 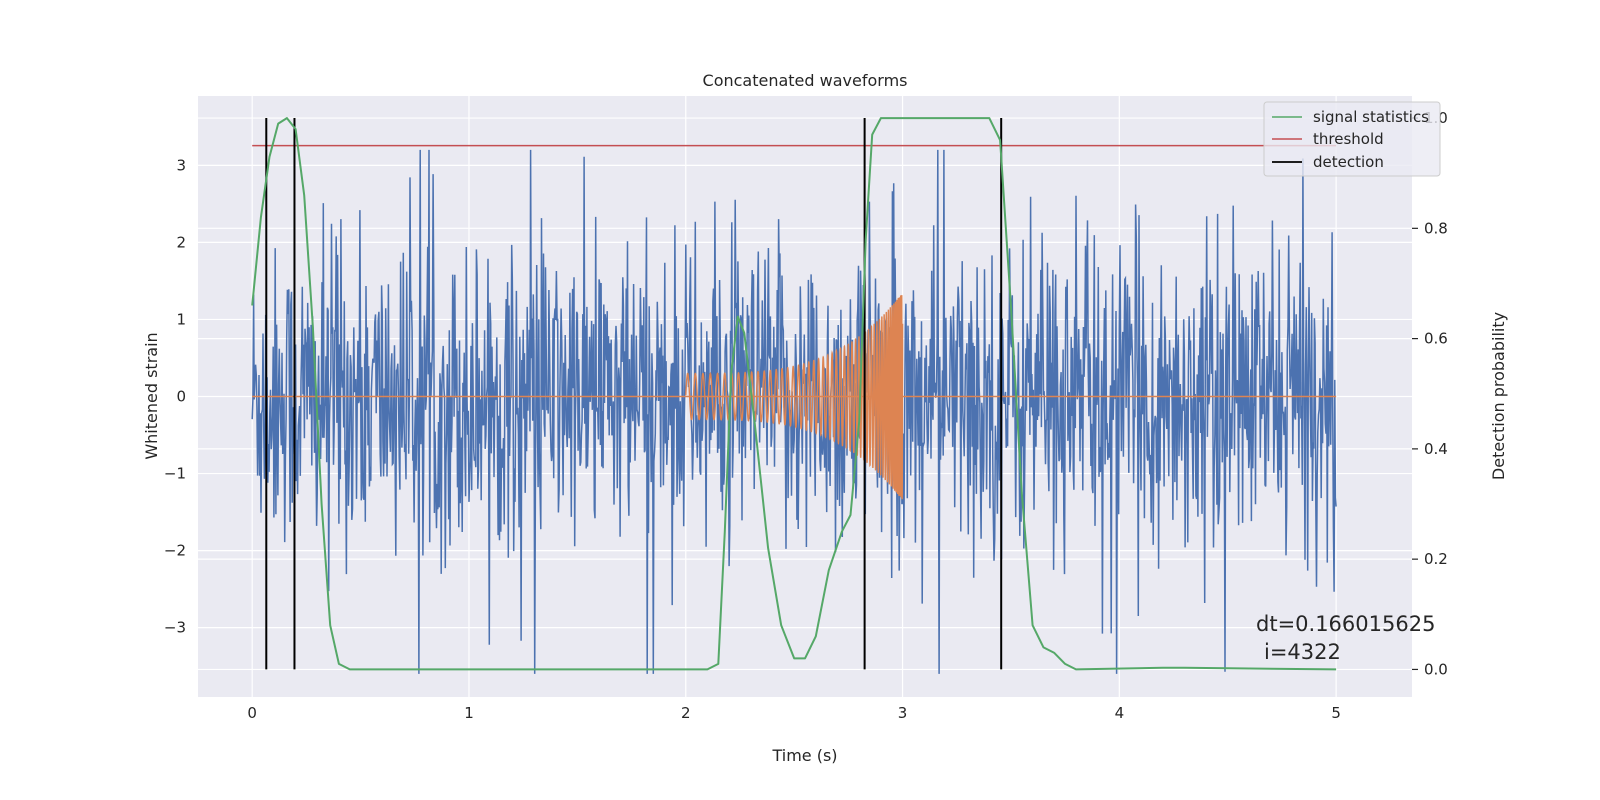 What do you see at coordinates (1436, 339) in the screenshot?
I see `y2-tick-label: 0.6` at bounding box center [1436, 339].